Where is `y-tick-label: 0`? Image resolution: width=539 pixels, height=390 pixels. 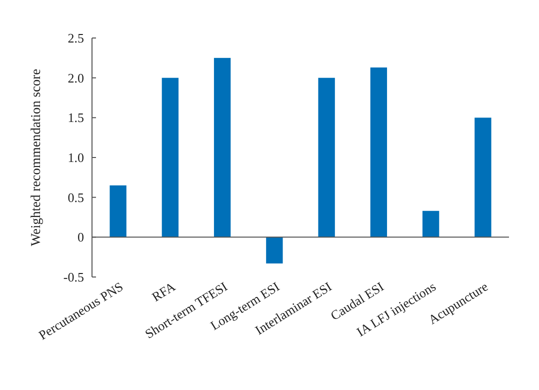 y-tick-label: 0 is located at coordinates (81, 237).